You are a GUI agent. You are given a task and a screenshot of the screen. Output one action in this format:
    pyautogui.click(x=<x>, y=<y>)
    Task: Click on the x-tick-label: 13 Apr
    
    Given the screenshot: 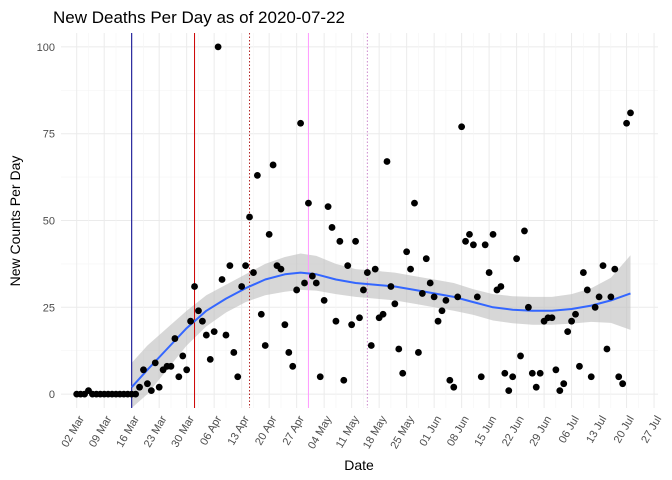 What is the action you would take?
    pyautogui.click(x=239, y=431)
    